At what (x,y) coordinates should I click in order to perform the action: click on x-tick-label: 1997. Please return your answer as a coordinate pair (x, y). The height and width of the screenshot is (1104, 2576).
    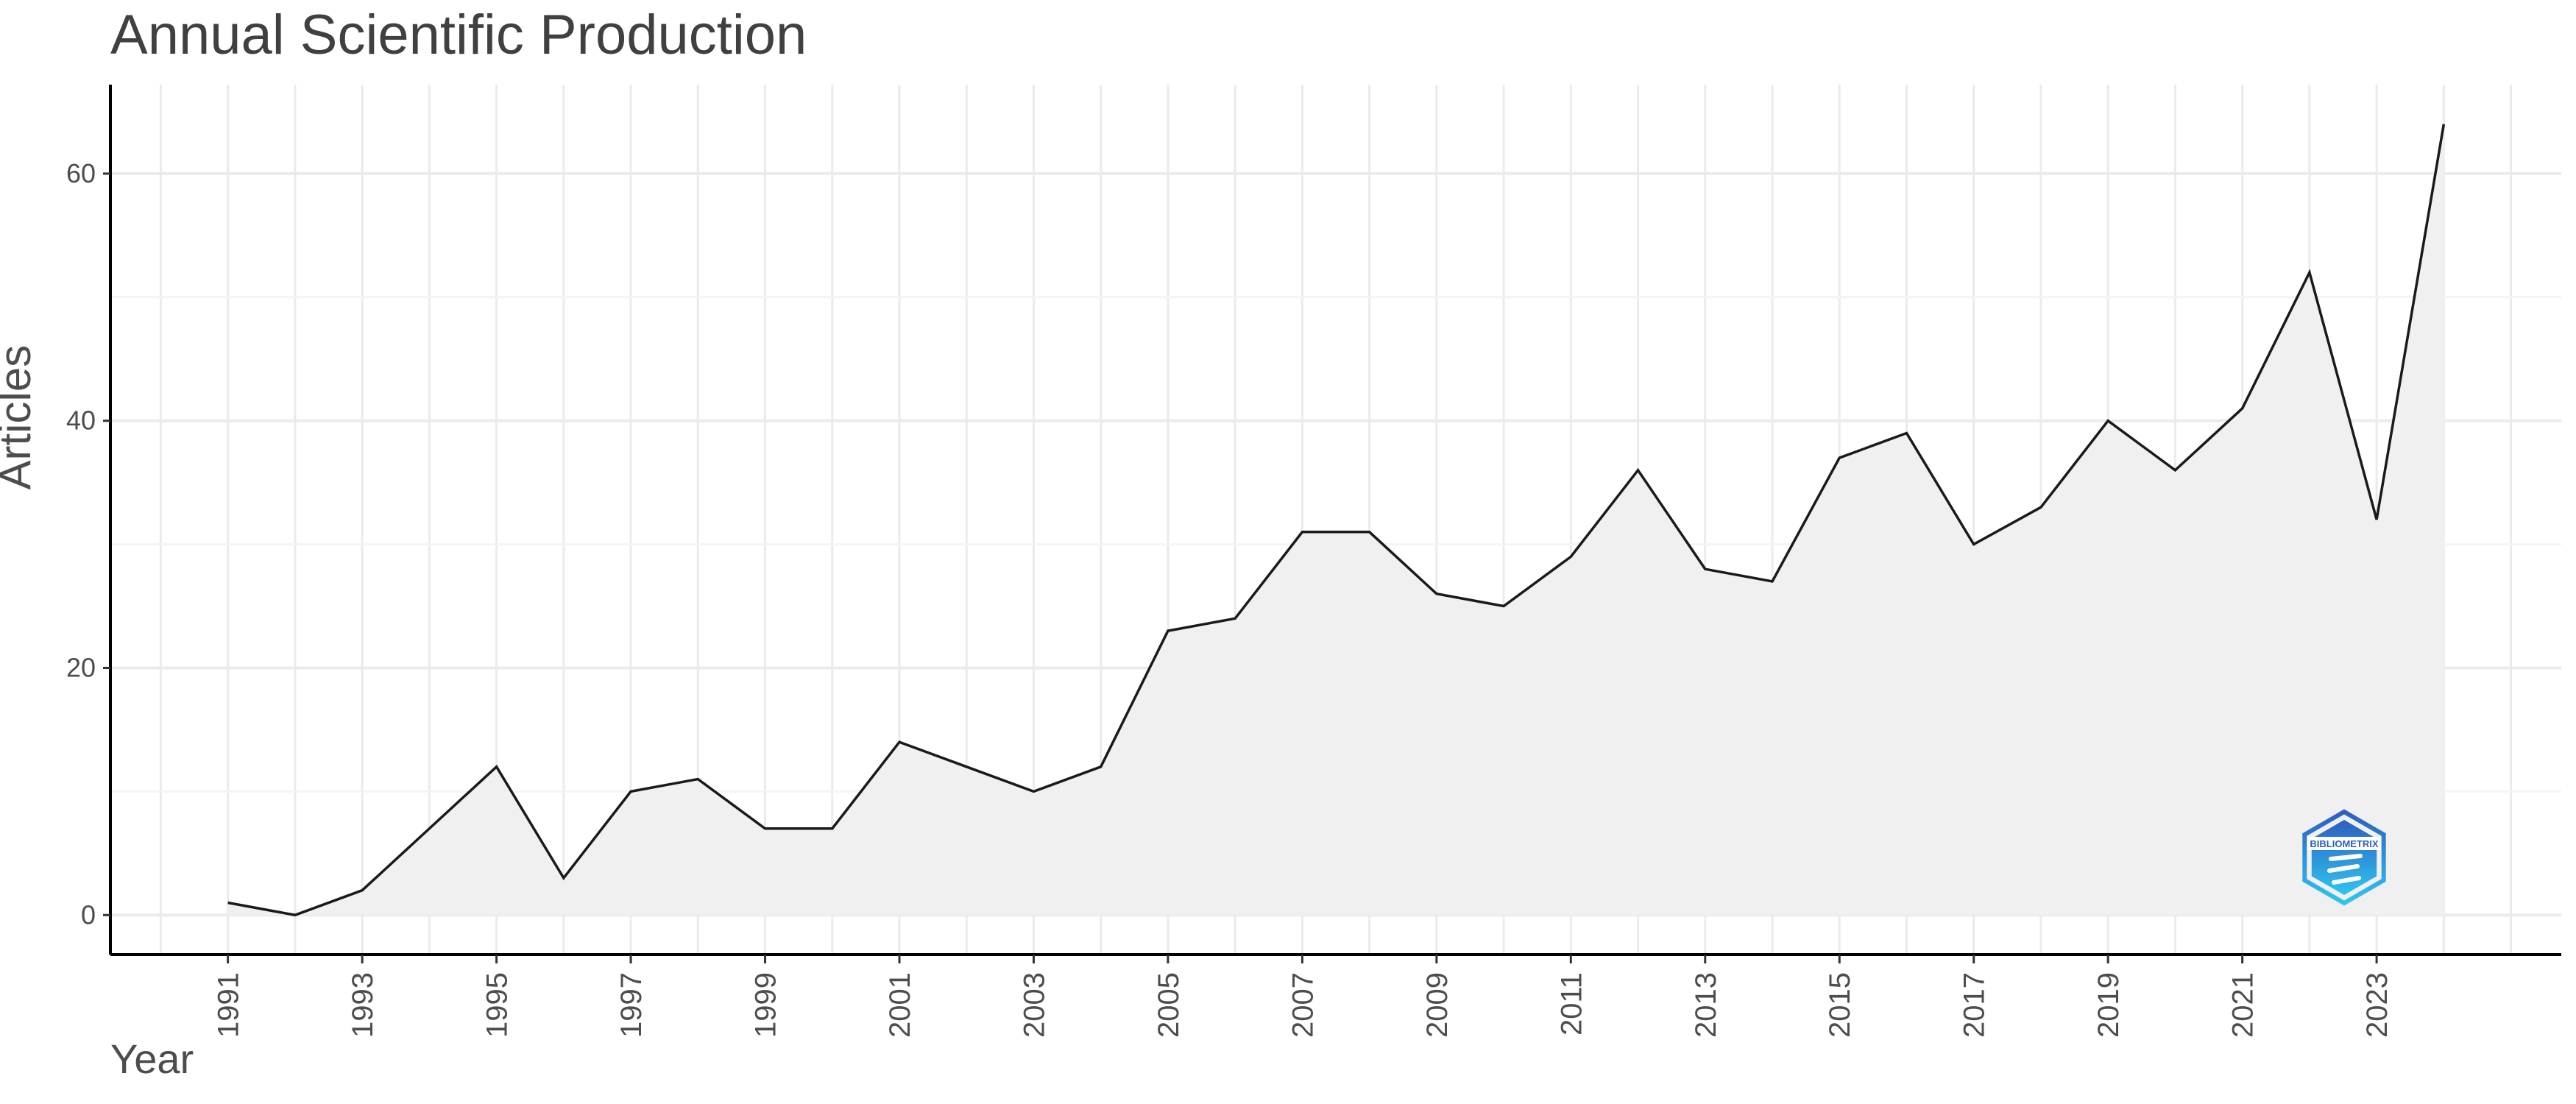
    Looking at the image, I should click on (631, 1005).